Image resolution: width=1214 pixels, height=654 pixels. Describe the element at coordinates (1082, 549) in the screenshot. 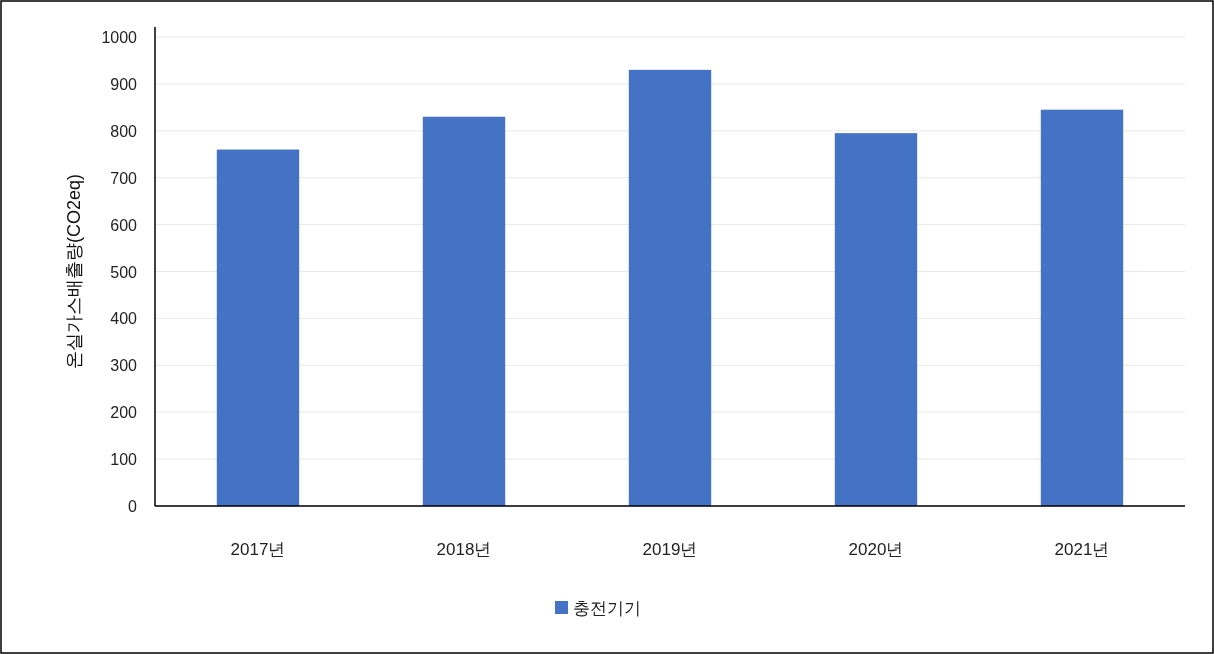

I see `x-tick-label: 2021년` at that location.